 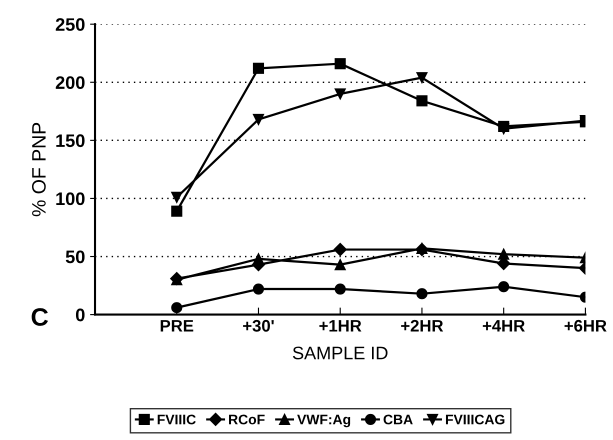 I want to click on x-tick-label: +30', so click(x=258, y=326).